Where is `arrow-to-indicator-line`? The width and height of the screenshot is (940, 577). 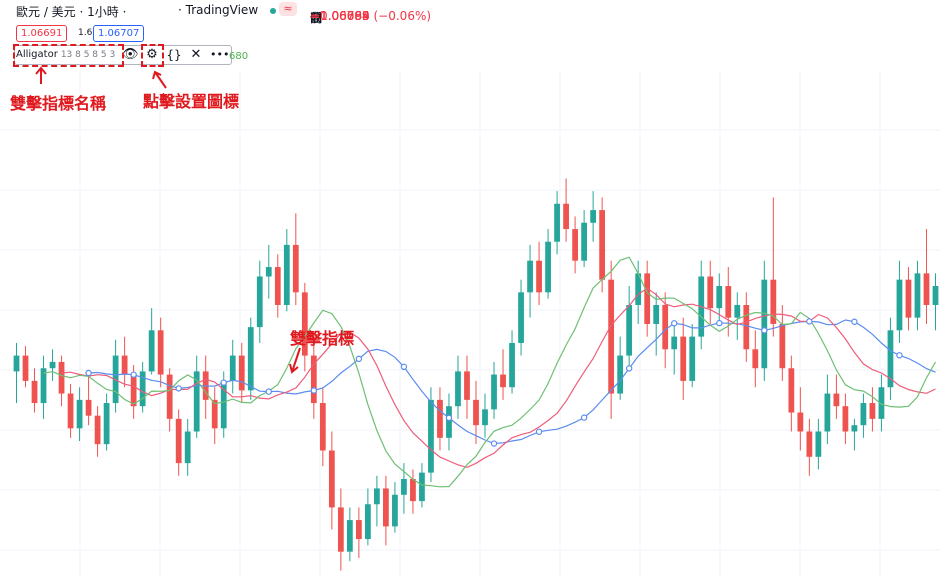
arrow-to-indicator-line is located at coordinates (295, 360).